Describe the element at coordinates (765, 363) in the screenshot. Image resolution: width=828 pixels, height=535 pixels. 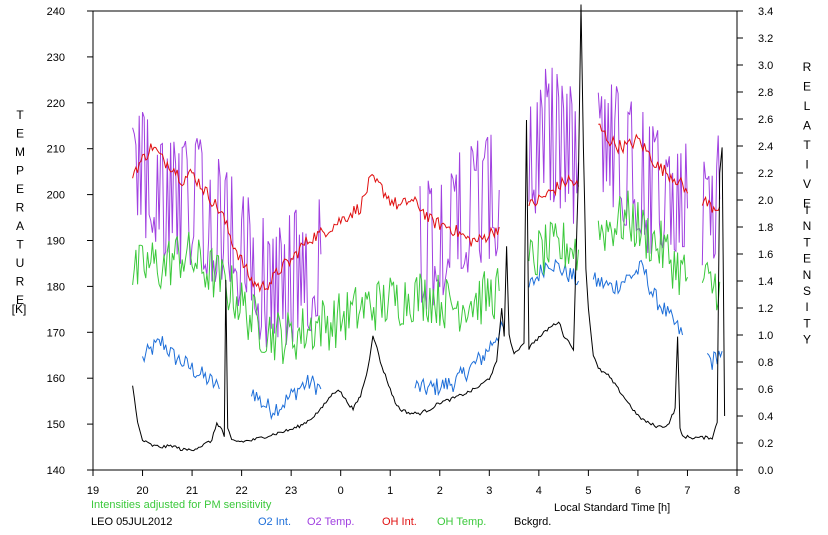
I see `y-right-tick-label: 0.8` at that location.